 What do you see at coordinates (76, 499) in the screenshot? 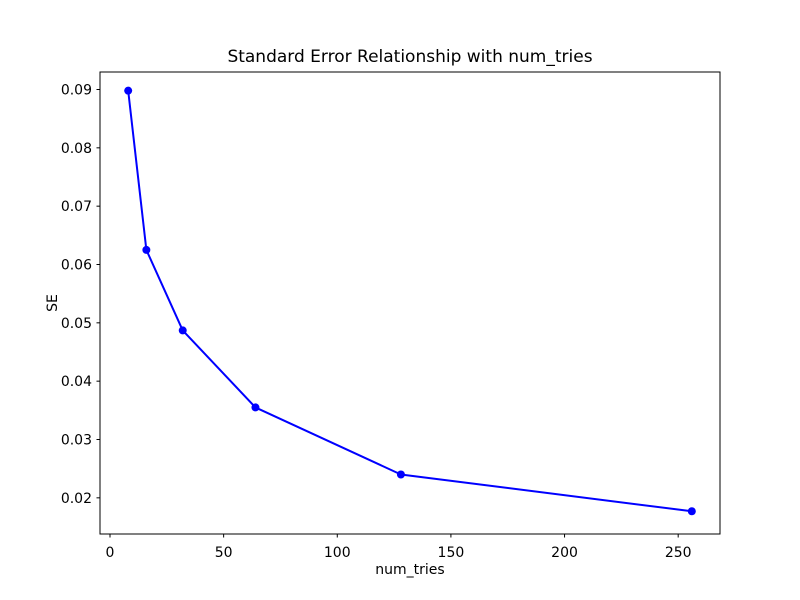
I see `y-tick-label: 0.02` at bounding box center [76, 499].